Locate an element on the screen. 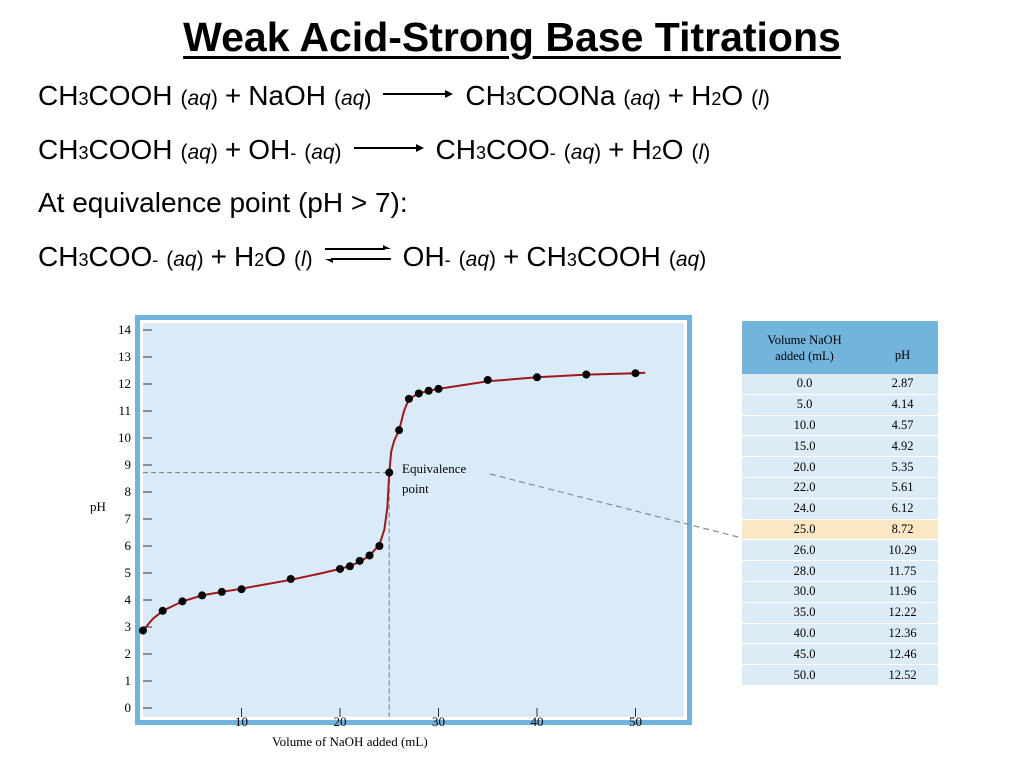 Image resolution: width=1024 pixels, height=773 pixels. cell-ph: 12.22 is located at coordinates (902, 612).